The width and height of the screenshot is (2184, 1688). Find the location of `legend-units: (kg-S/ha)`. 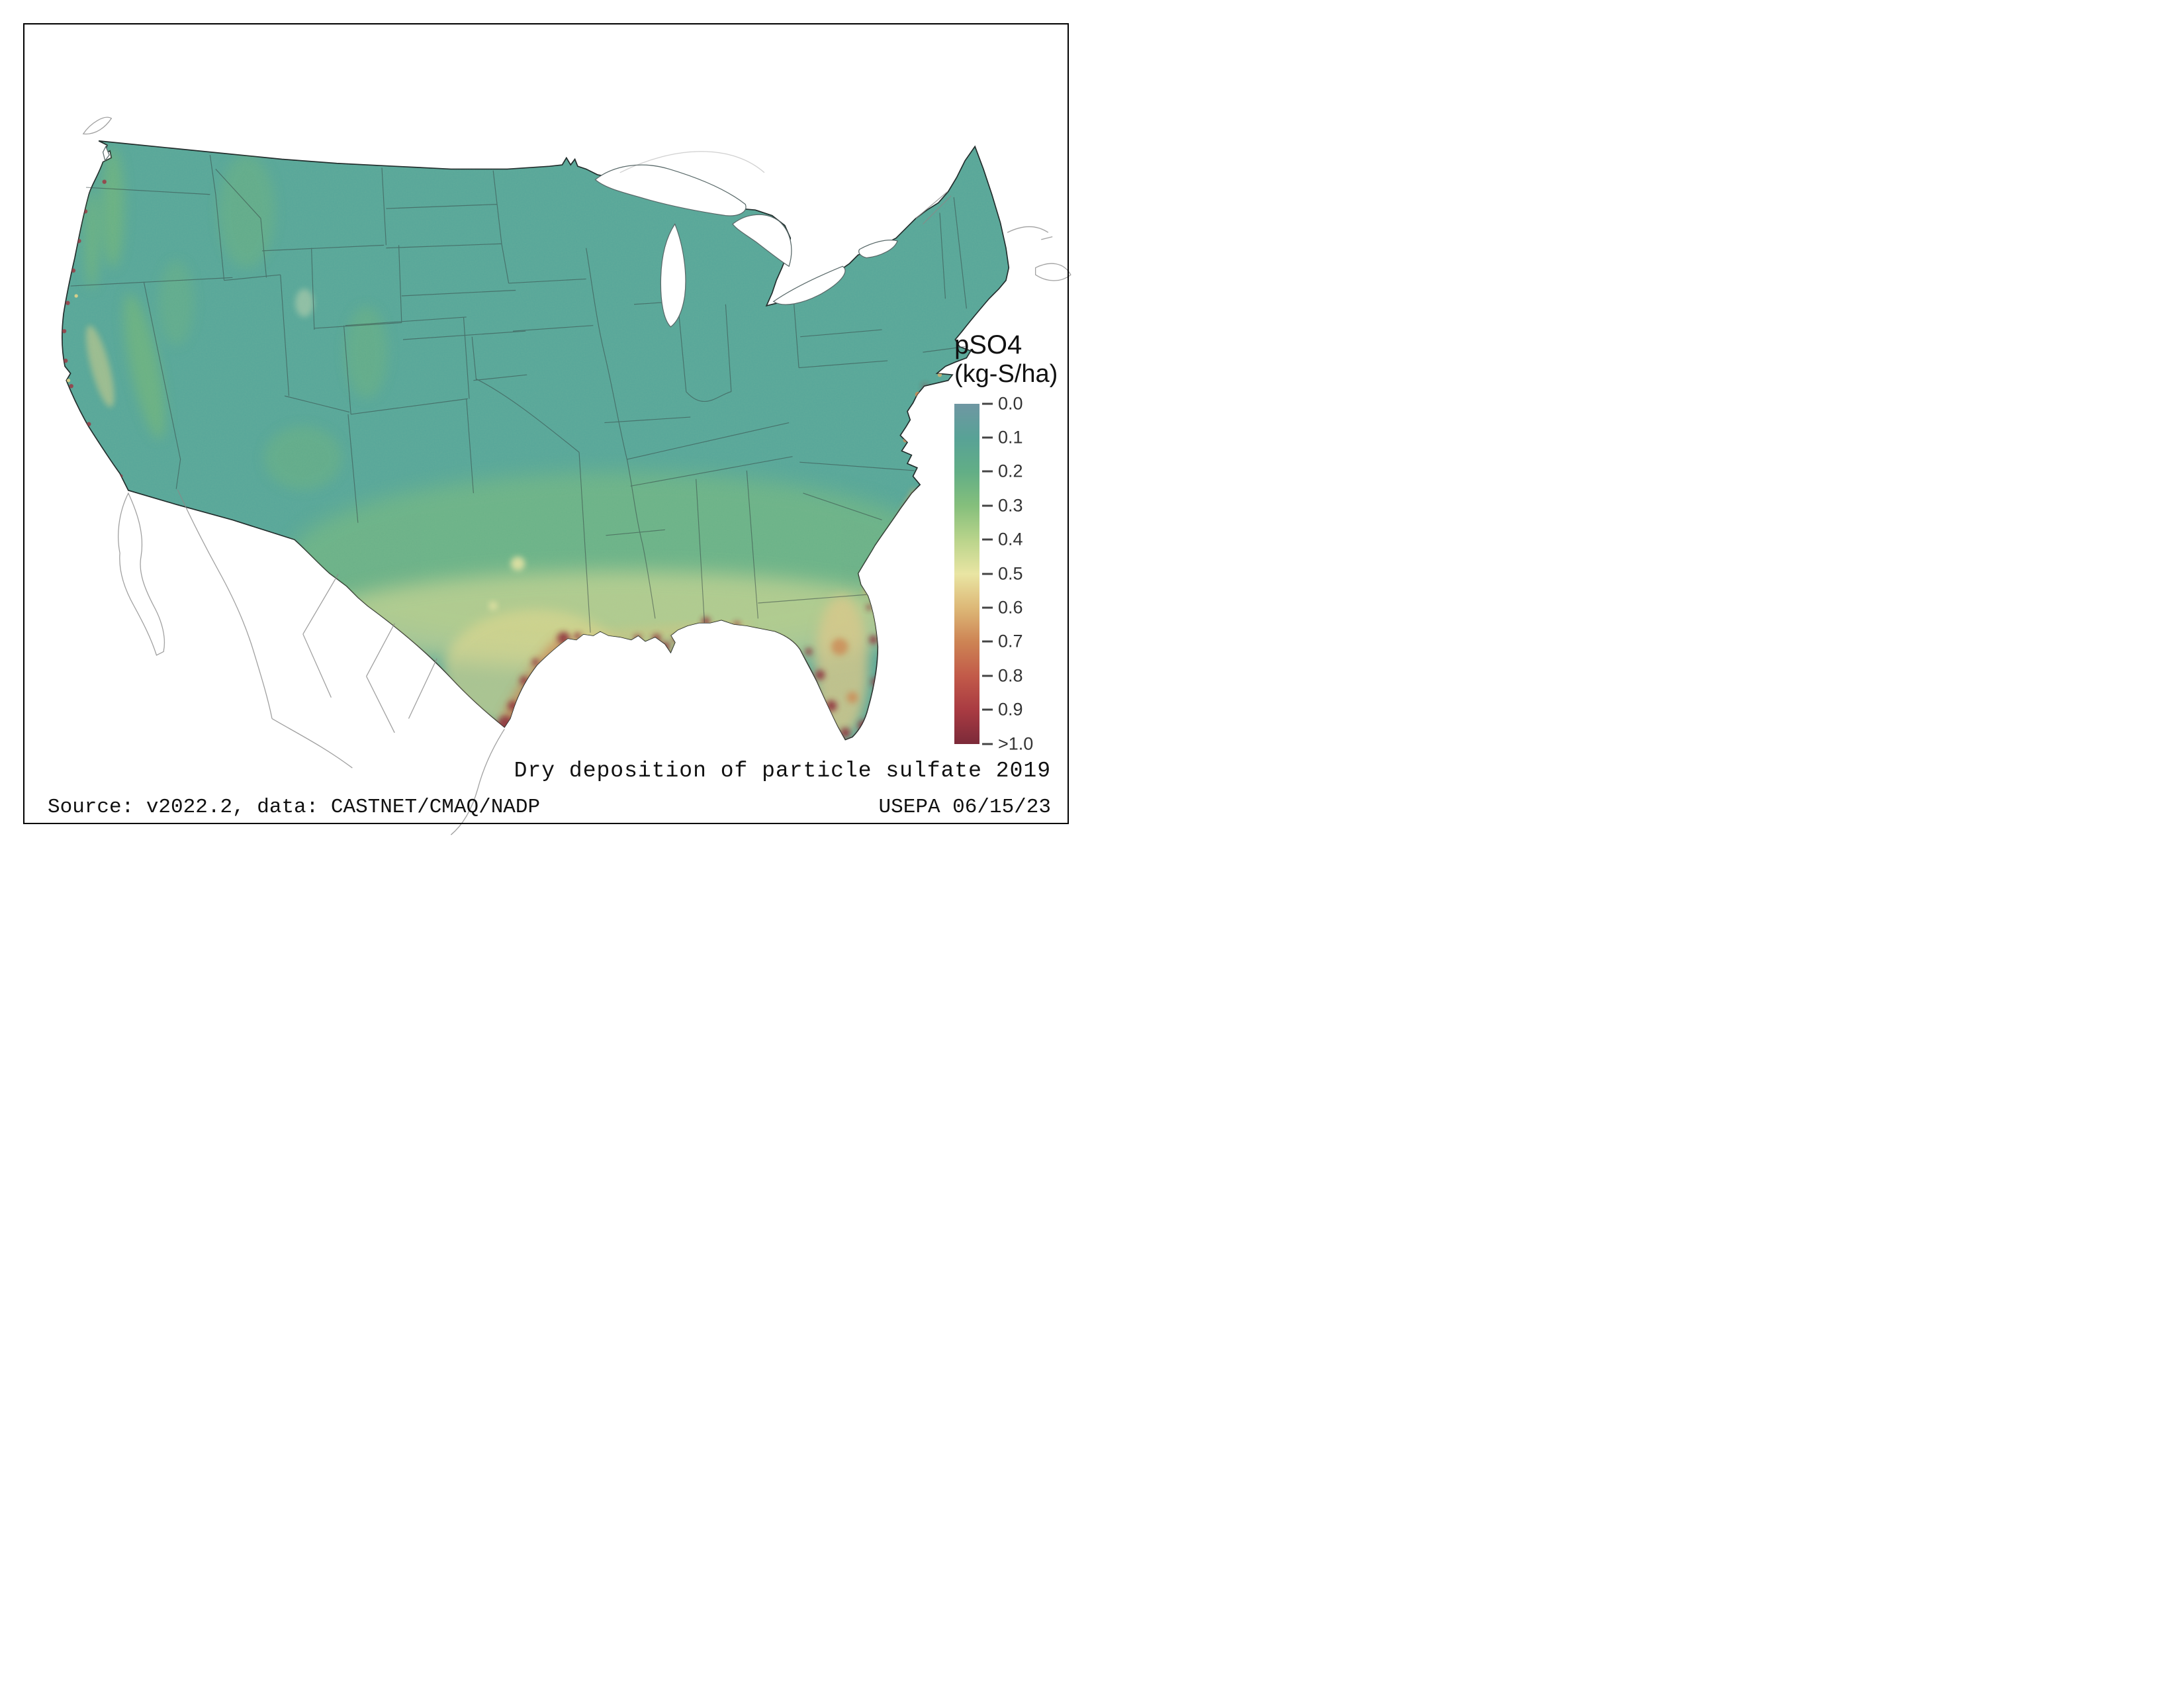

legend-units: (kg-S/ha) is located at coordinates (1006, 374).